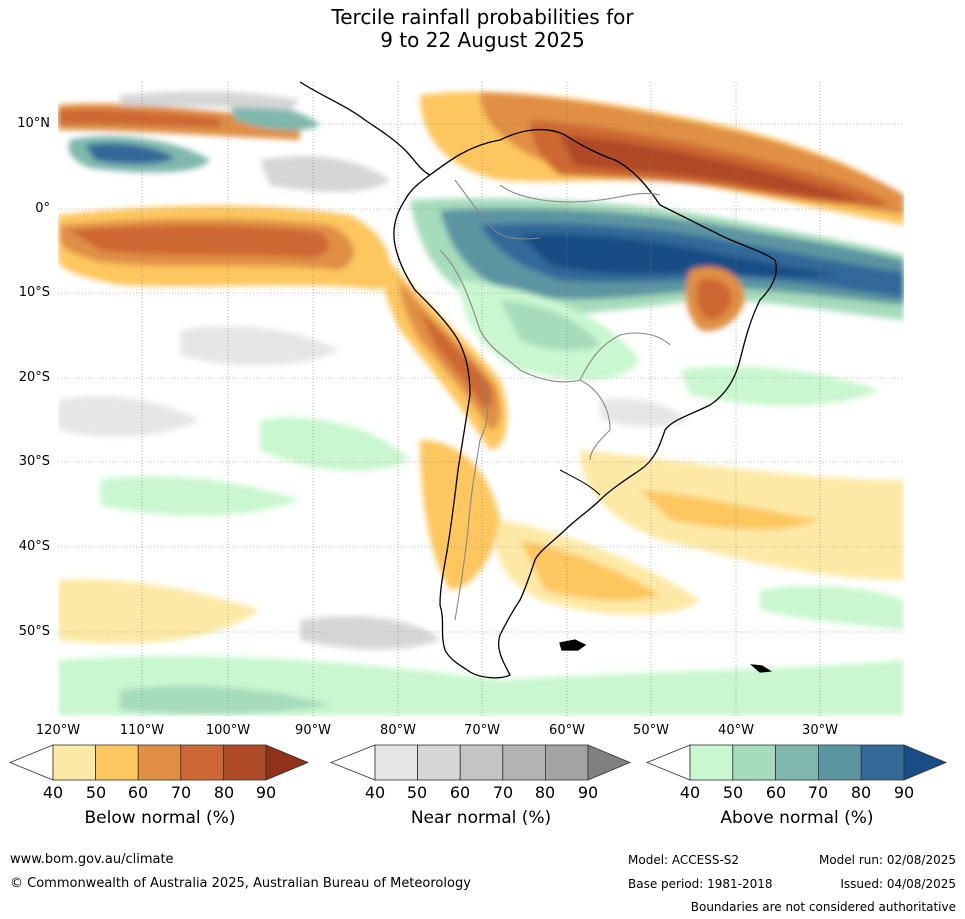 This screenshot has height=919, width=965. Describe the element at coordinates (567, 730) in the screenshot. I see `lon-label-60w: 60°W` at that location.